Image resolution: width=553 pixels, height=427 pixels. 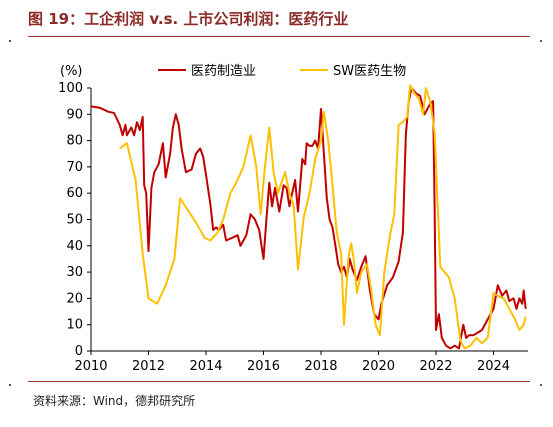 I want to click on y-tick-label: 70, so click(x=74, y=167).